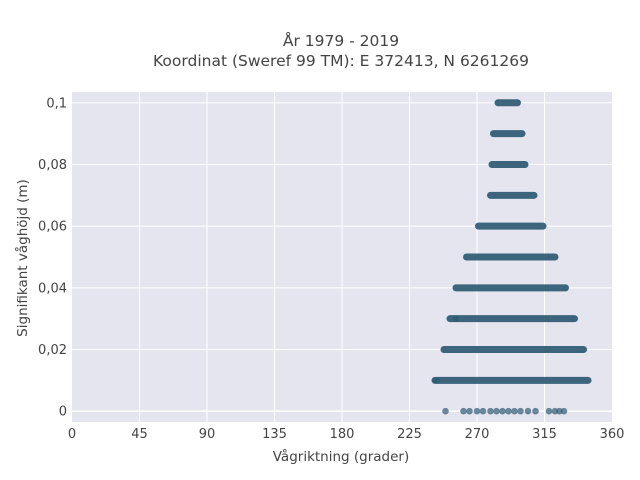 This screenshot has height=480, width=640. Describe the element at coordinates (612, 434) in the screenshot. I see `x-tick-label: 360` at that location.